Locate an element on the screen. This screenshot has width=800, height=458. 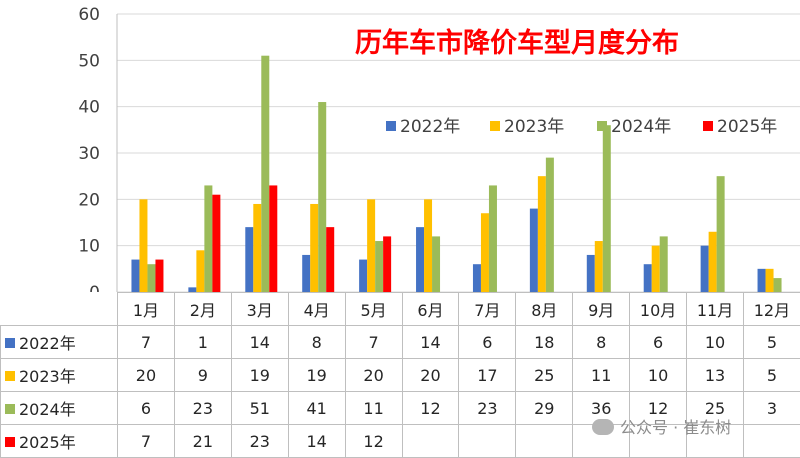
y-tick-label: 50 is located at coordinates (89, 61).